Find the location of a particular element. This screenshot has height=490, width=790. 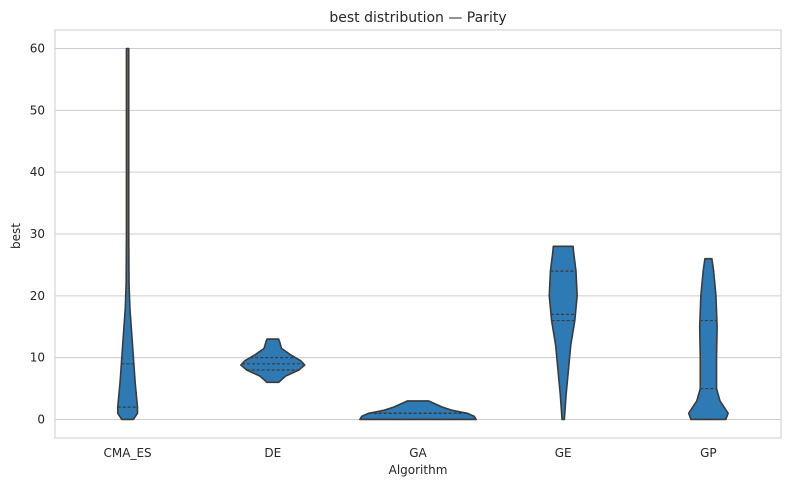

y-tick-label: 60 is located at coordinates (37, 49).